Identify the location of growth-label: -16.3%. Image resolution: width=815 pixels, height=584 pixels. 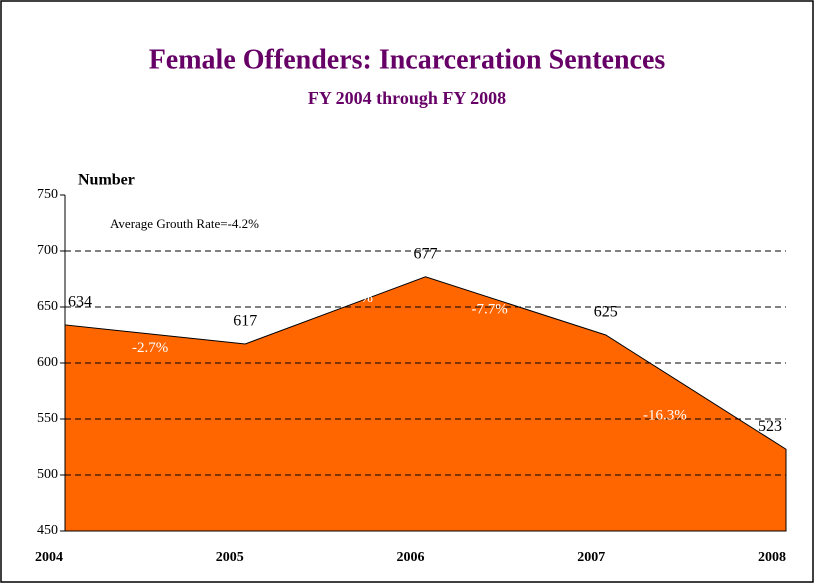
(665, 416).